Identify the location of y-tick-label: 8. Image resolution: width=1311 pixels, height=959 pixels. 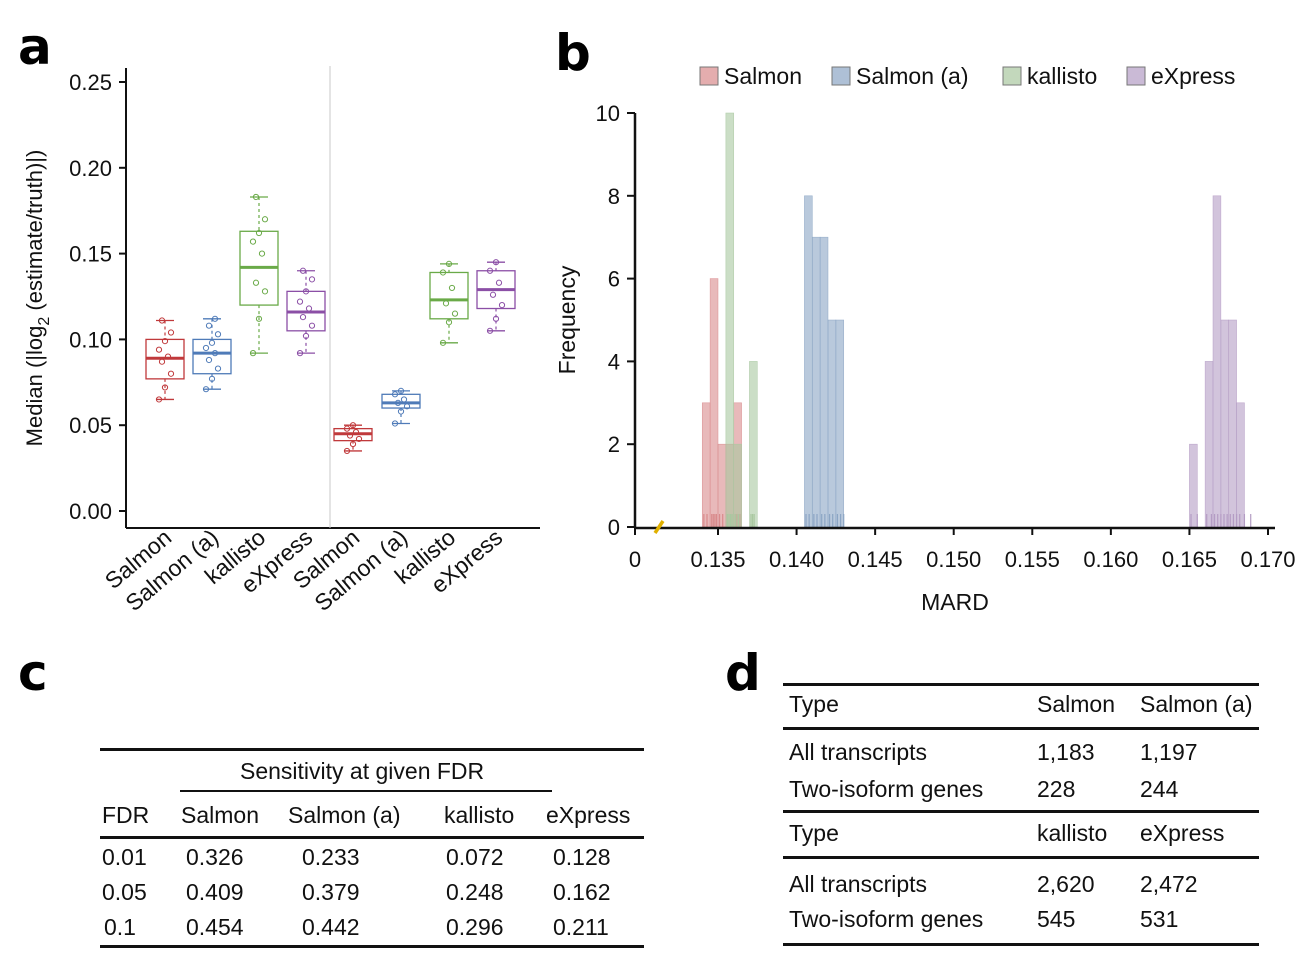
(614, 196).